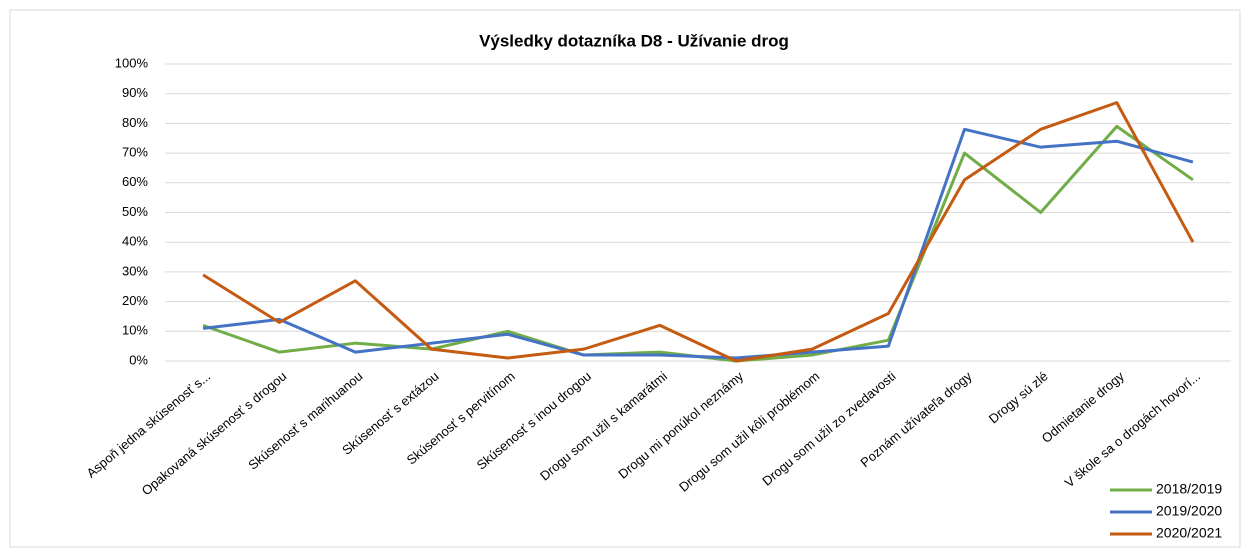 The image size is (1247, 548). Describe the element at coordinates (138, 359) in the screenshot. I see `y-tick-label: 0%` at that location.